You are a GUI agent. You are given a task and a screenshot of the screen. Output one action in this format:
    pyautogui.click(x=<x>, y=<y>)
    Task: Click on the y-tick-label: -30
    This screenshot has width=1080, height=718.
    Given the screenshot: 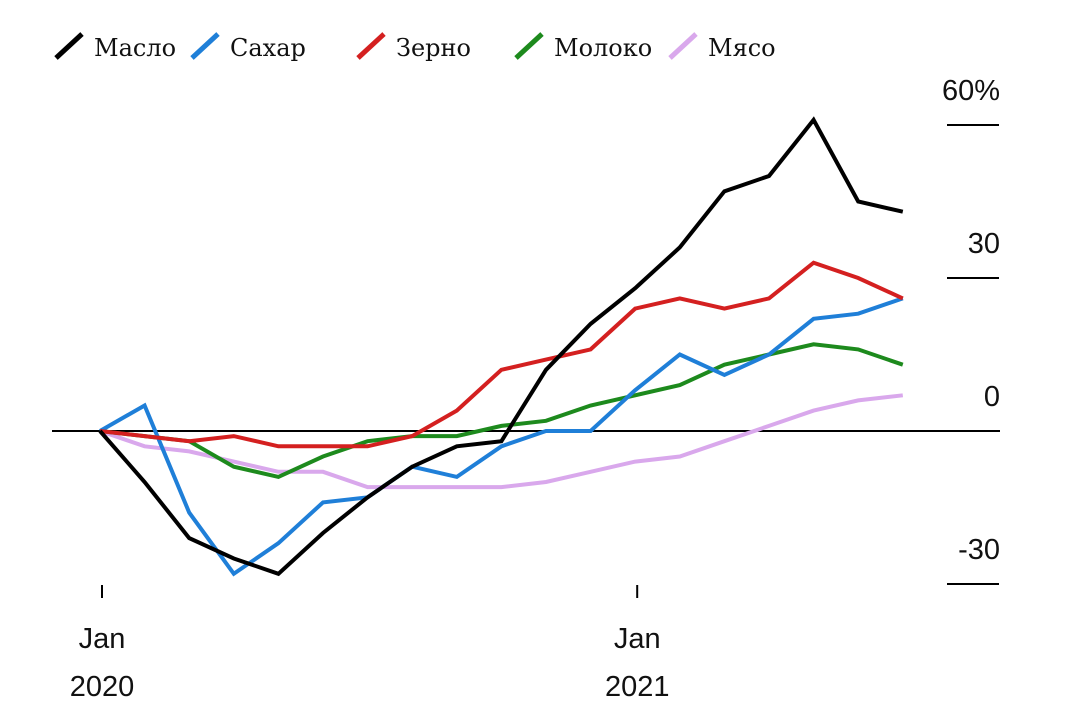 What is the action you would take?
    pyautogui.click(x=979, y=550)
    